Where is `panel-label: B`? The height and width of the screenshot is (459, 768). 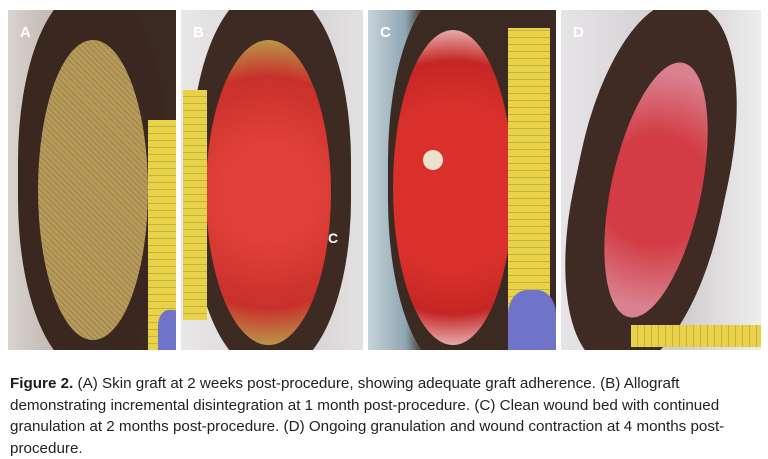
panel-label: B is located at coordinates (198, 32).